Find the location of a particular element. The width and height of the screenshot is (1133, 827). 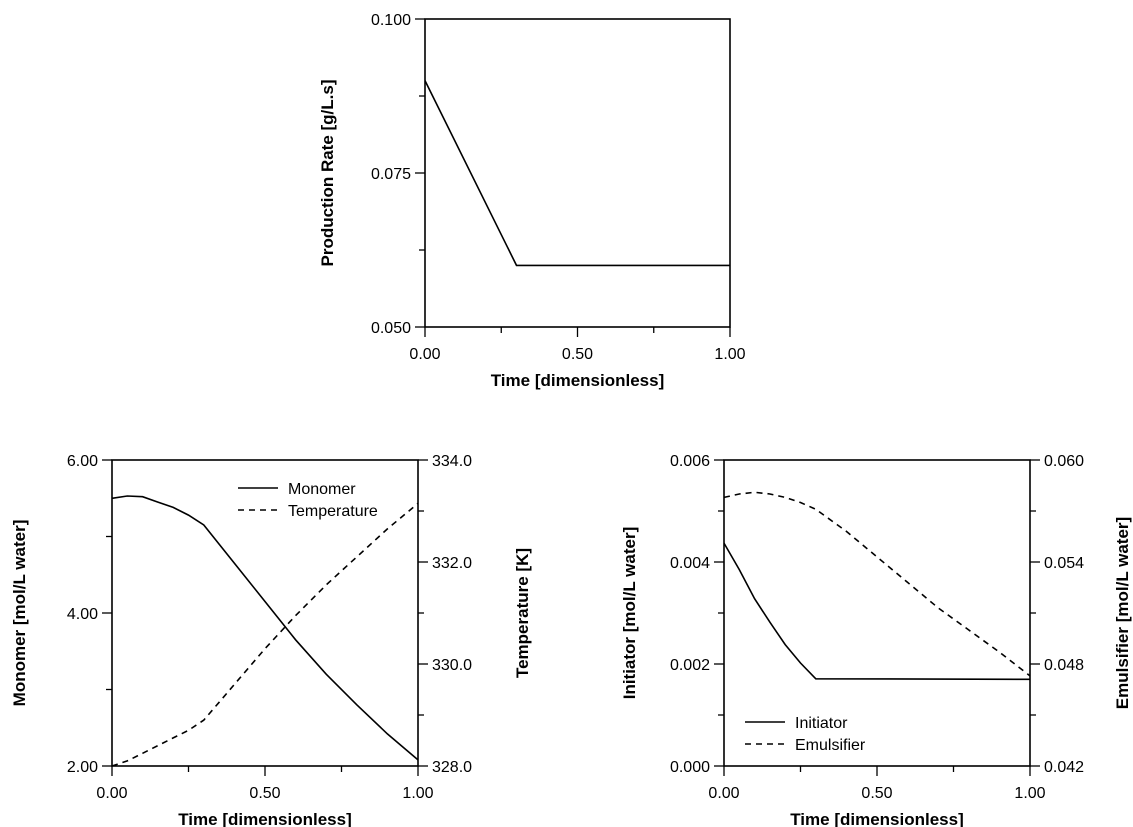

y-tick-label: 0.075 is located at coordinates (391, 174).